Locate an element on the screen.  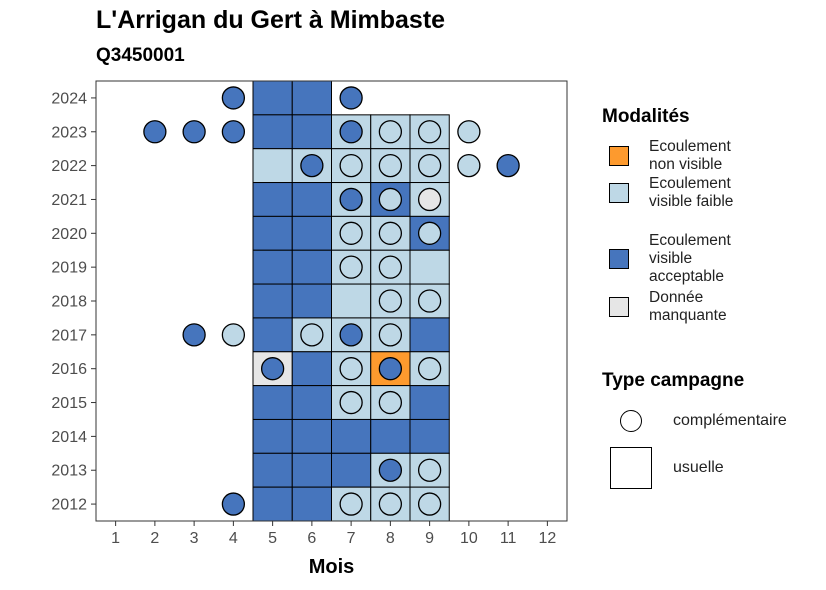
x-tick-label-11: 11 is located at coordinates (508, 538).